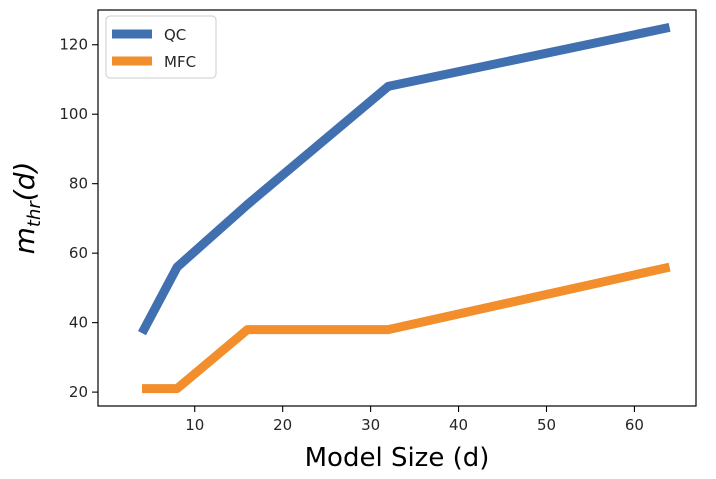 The width and height of the screenshot is (716, 479). I want to click on y-axis-label: mthr(d), so click(26, 208).